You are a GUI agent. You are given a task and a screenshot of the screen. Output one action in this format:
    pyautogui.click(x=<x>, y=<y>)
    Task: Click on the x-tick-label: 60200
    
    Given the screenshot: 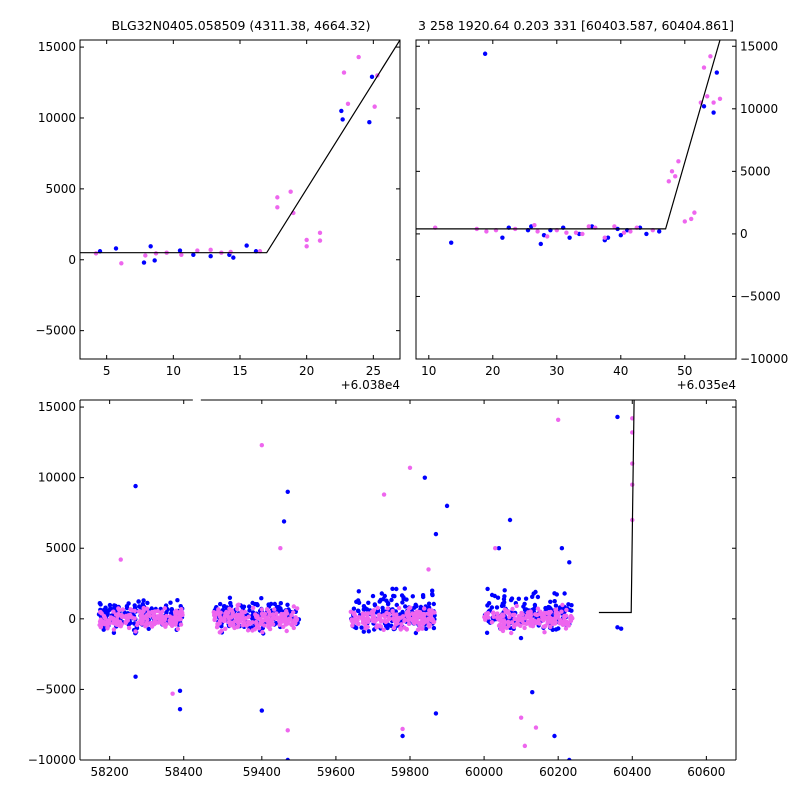 What is the action you would take?
    pyautogui.click(x=558, y=772)
    